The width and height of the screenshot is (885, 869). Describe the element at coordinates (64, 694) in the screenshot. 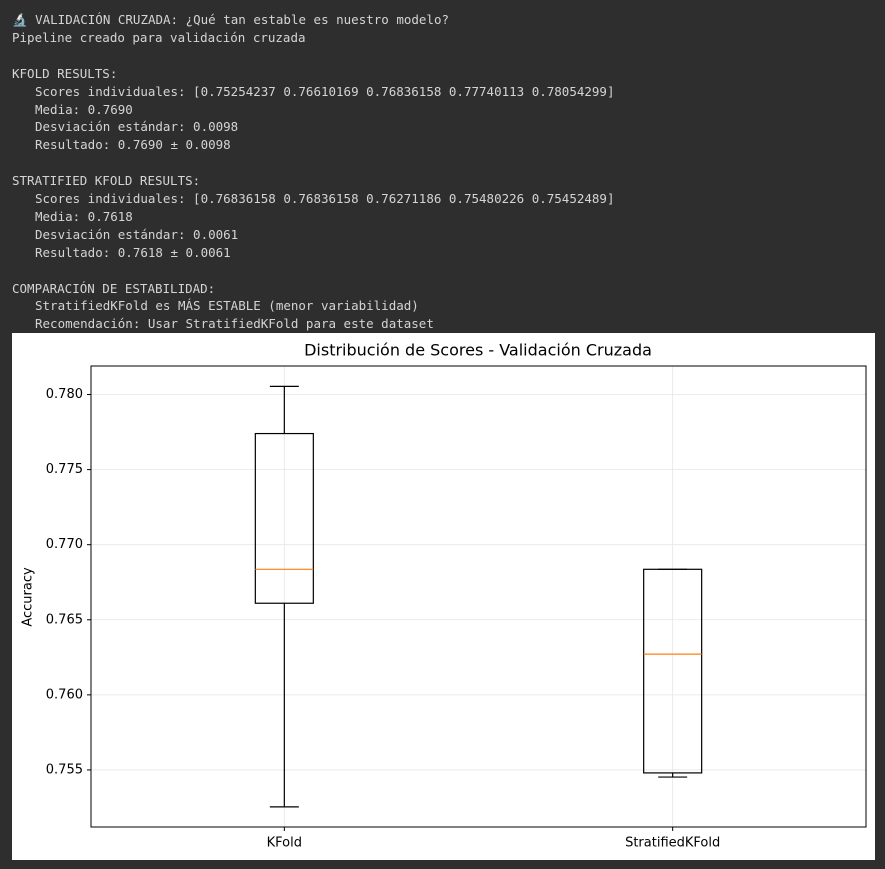

I see `y-tick-label: 0.760` at that location.